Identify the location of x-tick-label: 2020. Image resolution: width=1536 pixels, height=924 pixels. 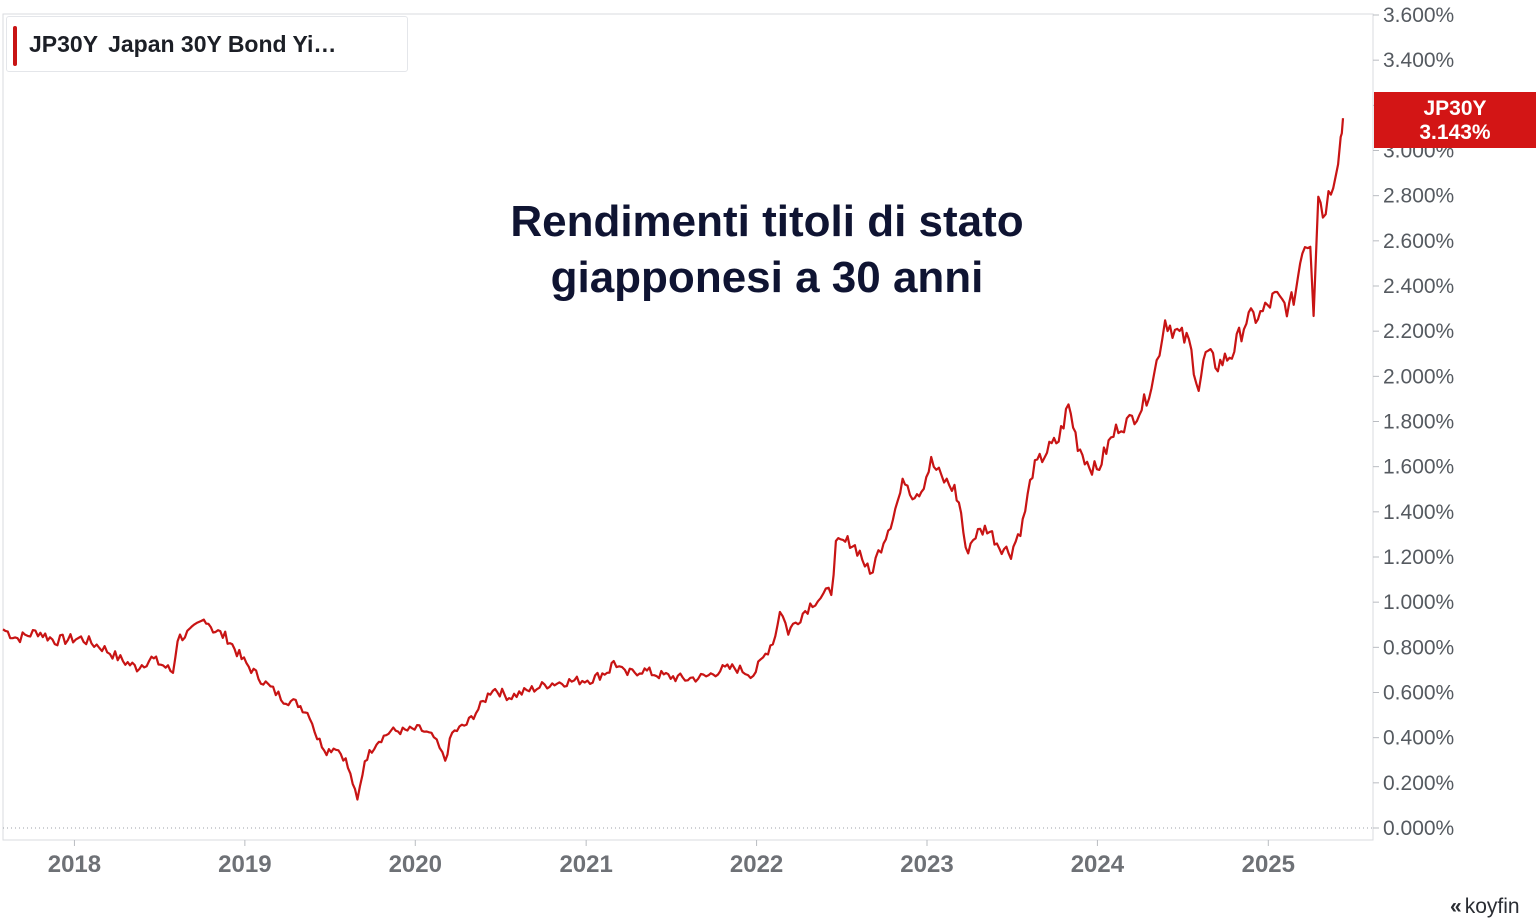
(415, 864).